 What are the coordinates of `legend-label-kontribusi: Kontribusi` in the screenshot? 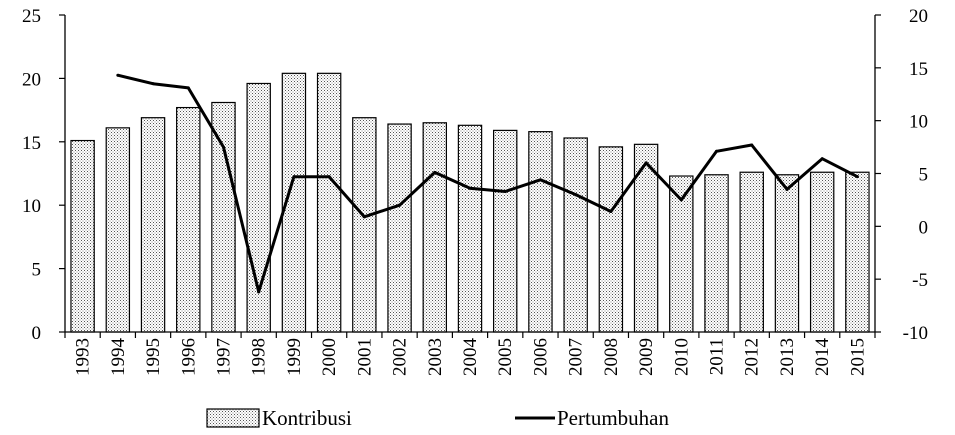 It's located at (307, 418).